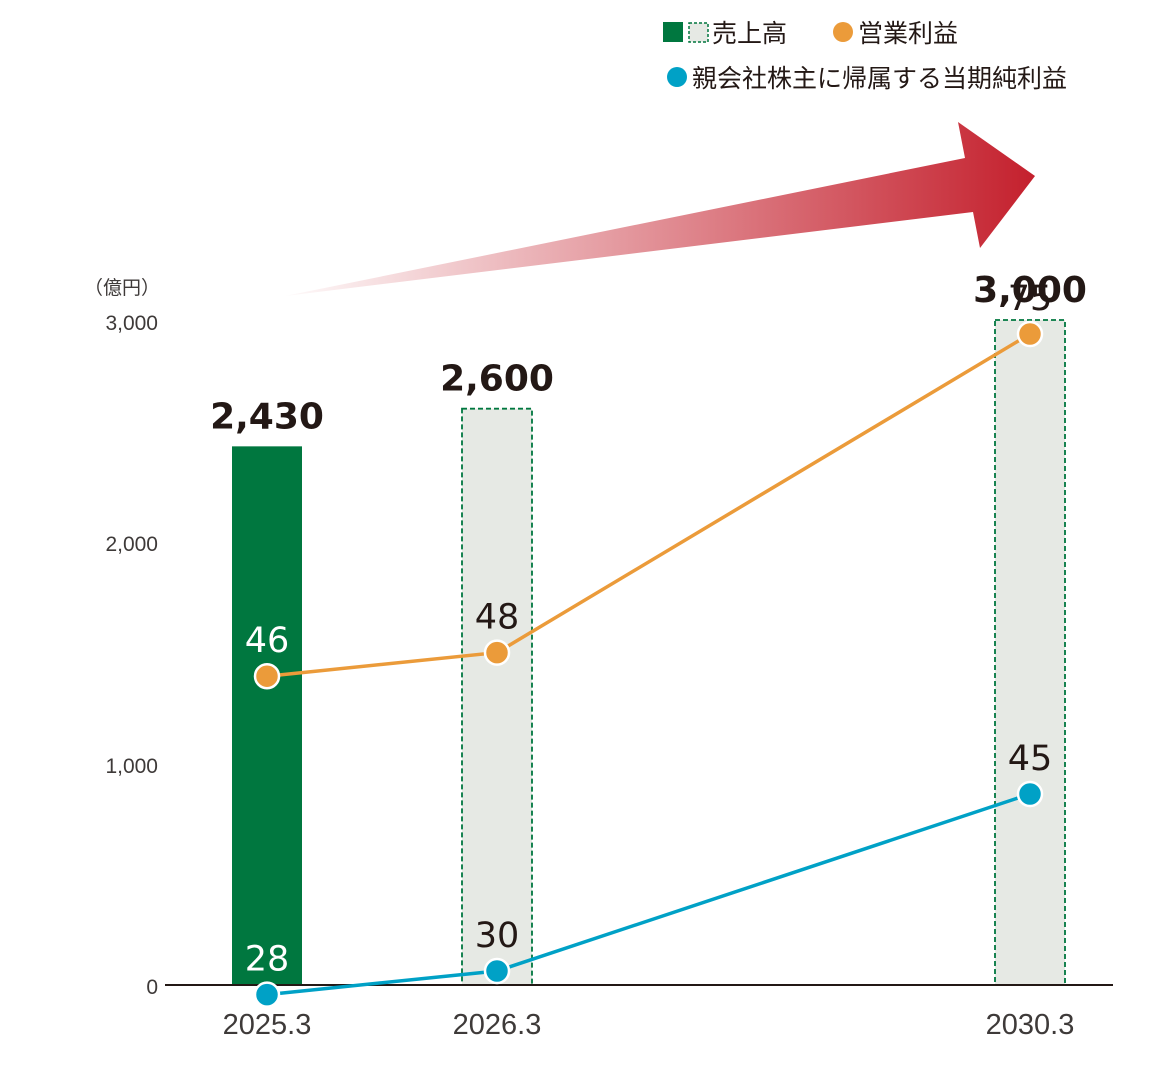 The image size is (1159, 1065). I want to click on legend-net-profit-label: 親会社株主に帰属する当期純利益, so click(879, 78).